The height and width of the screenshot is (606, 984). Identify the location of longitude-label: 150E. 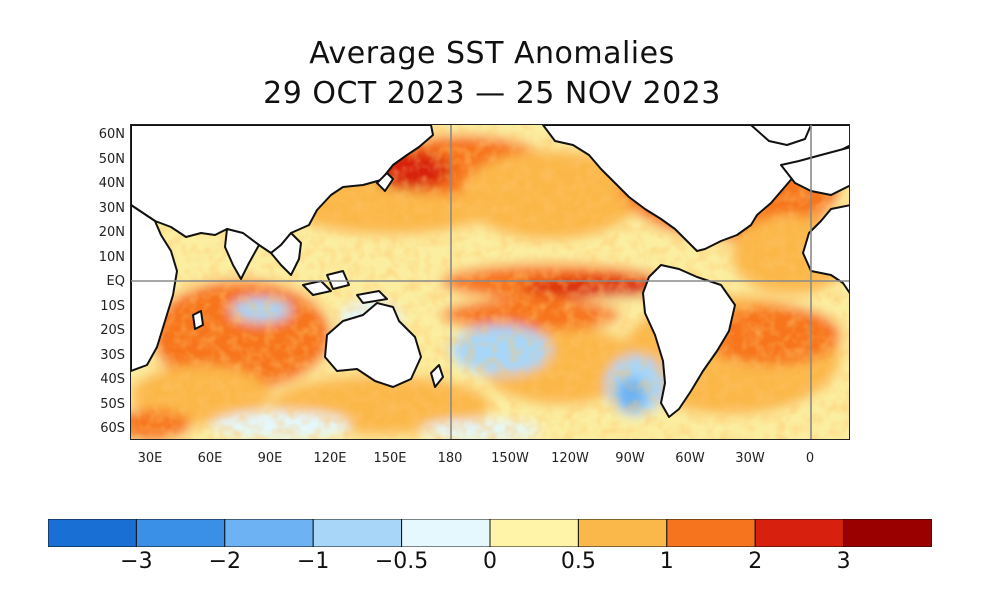
(390, 458).